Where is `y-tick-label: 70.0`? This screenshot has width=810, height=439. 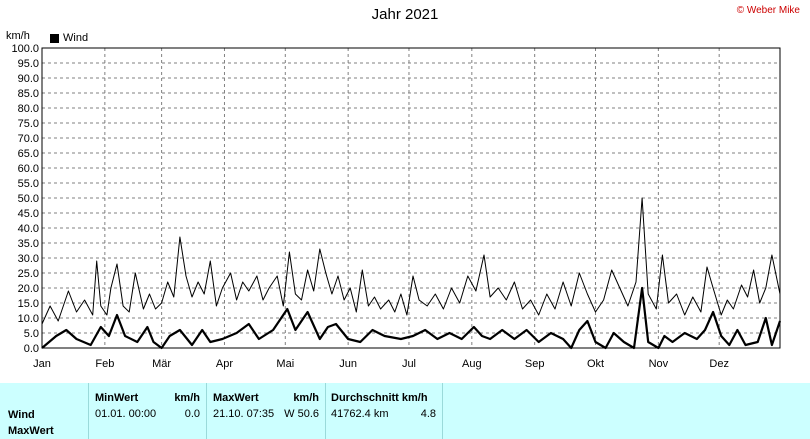 y-tick-label: 70.0 is located at coordinates (28, 139).